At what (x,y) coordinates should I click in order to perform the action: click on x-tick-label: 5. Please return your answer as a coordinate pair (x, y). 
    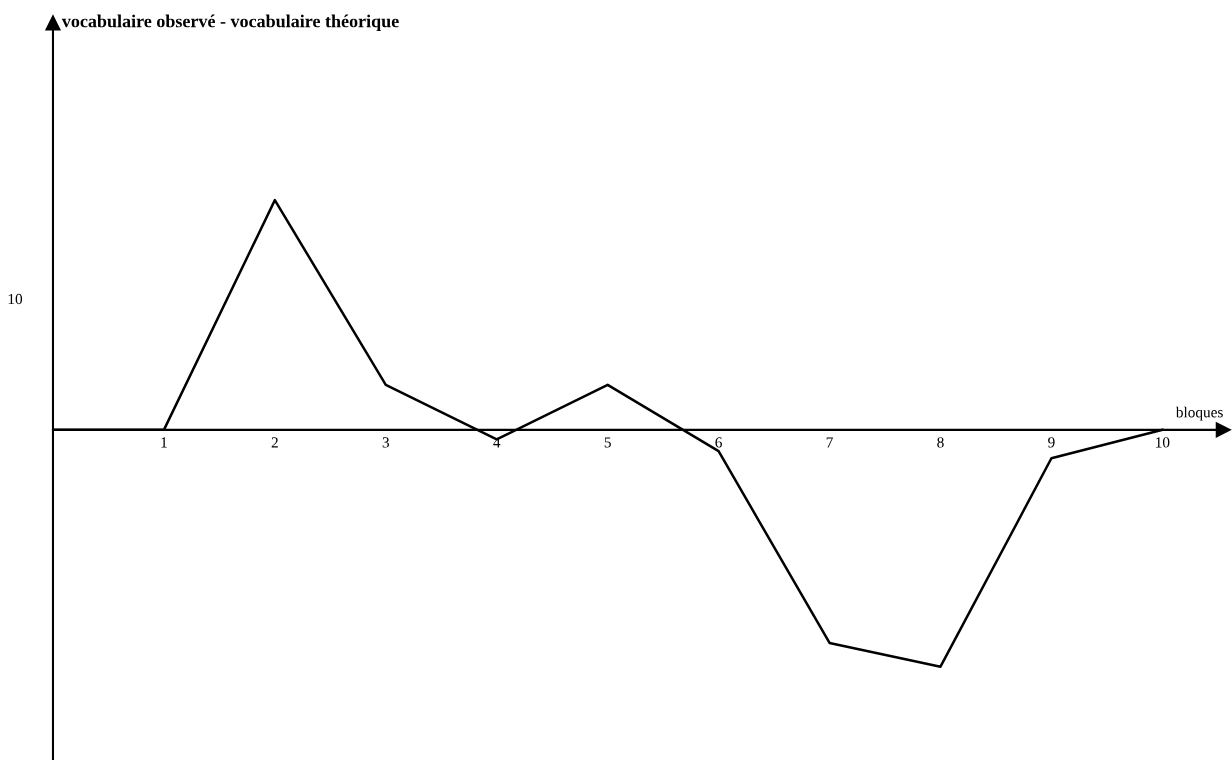
    Looking at the image, I should click on (607, 442).